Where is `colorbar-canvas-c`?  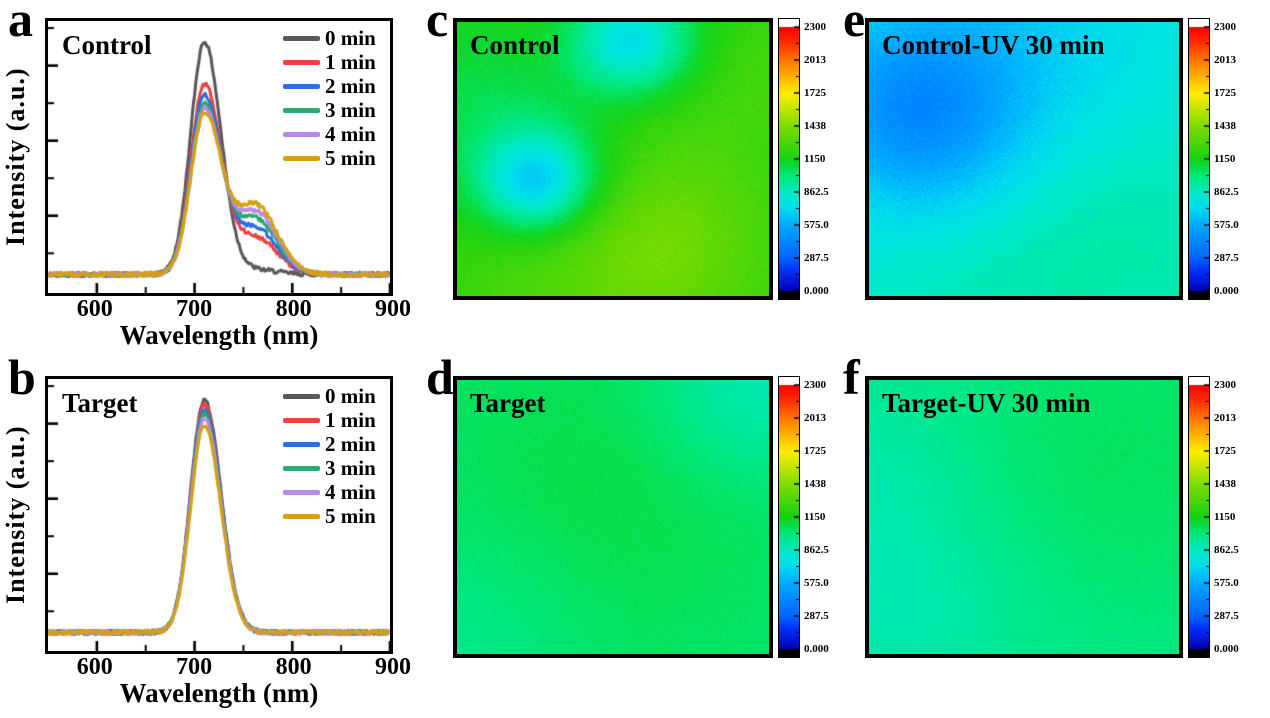
colorbar-canvas-c is located at coordinates (789, 159).